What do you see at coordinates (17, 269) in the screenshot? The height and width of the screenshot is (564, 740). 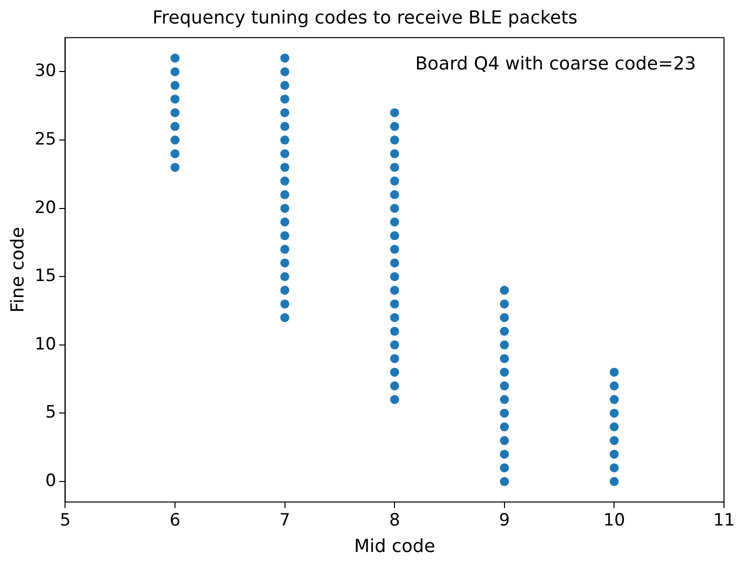 I see `y-axis-title: Fine code` at bounding box center [17, 269].